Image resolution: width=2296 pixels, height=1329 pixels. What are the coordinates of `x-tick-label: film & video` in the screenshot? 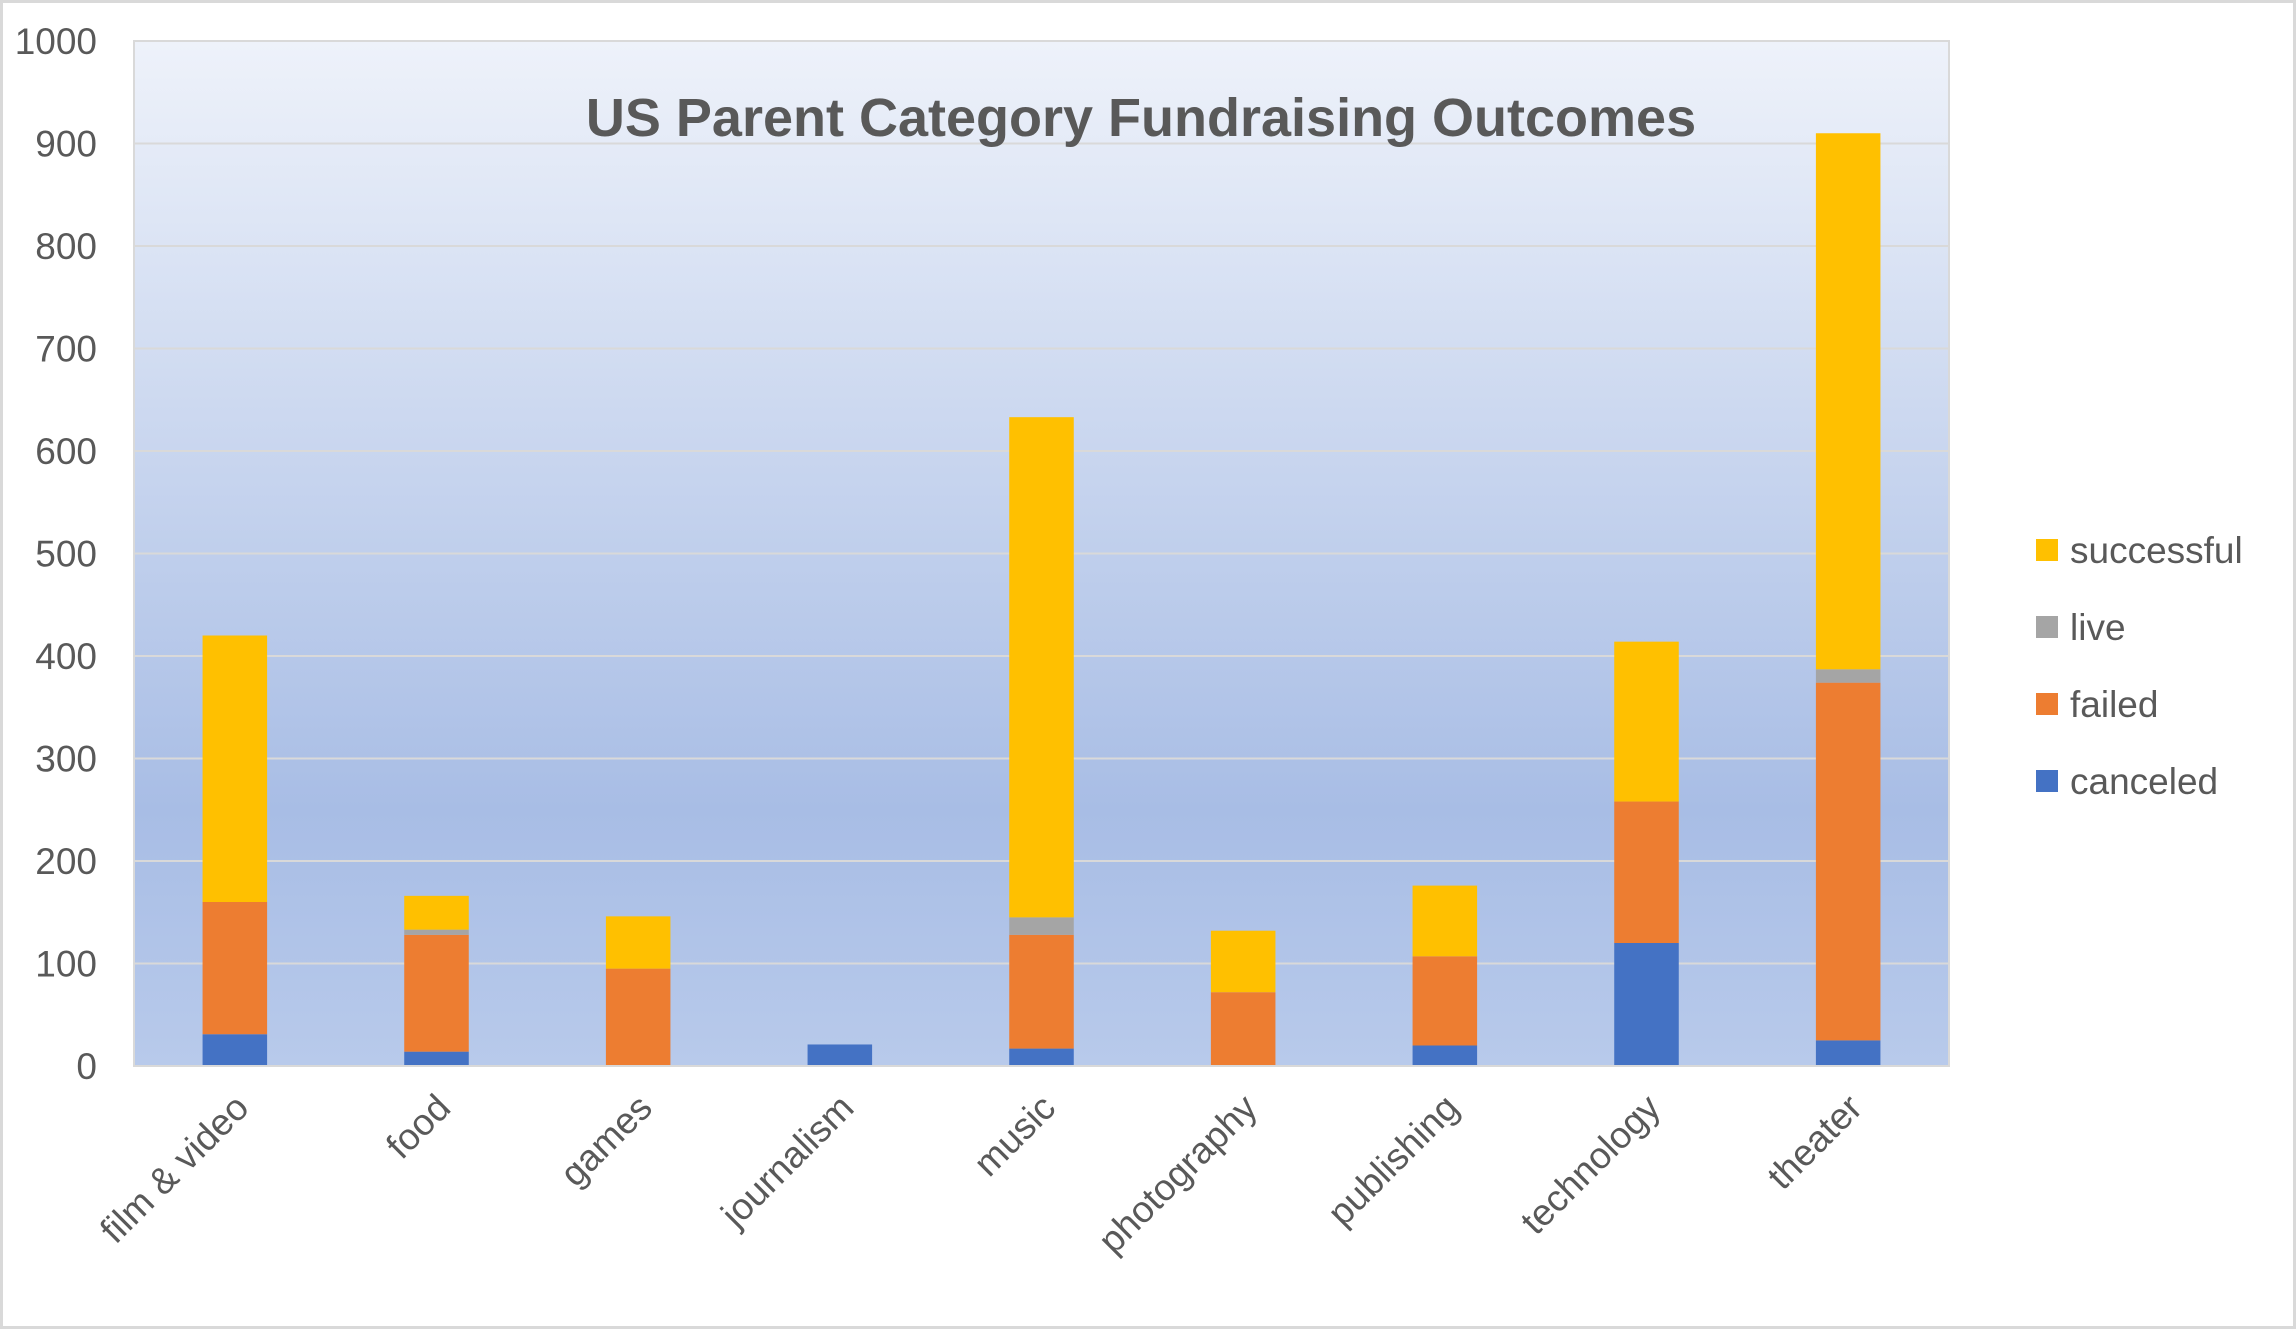 It's located at (174, 1169).